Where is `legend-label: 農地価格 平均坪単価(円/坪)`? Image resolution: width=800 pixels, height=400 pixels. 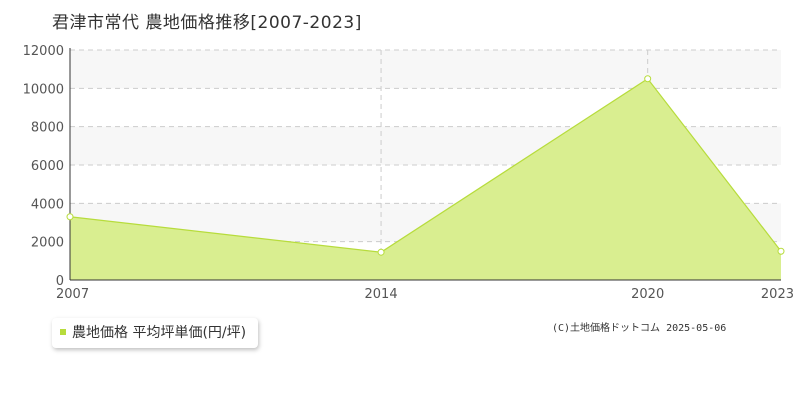
legend-label: 農地価格 平均坪単価(円/坪) is located at coordinates (159, 333).